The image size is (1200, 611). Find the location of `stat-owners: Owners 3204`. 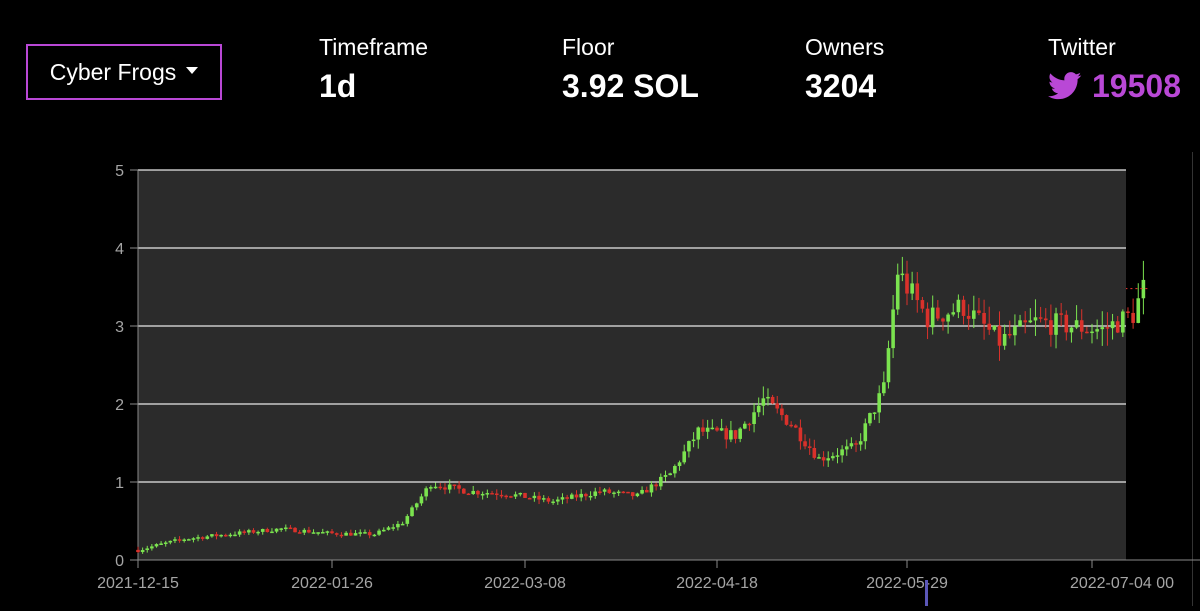

stat-owners: Owners 3204 is located at coordinates (844, 69).